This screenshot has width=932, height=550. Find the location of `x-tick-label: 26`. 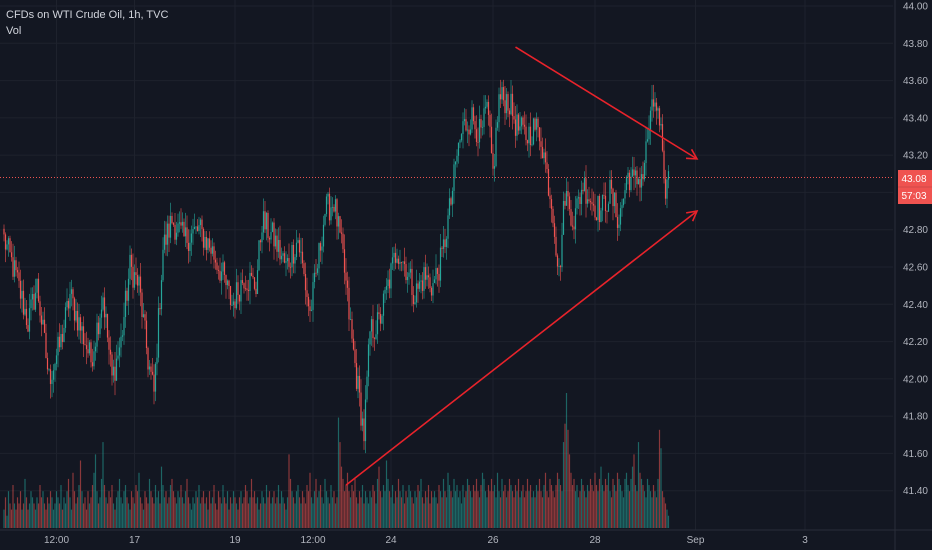

x-tick-label: 26 is located at coordinates (493, 540).